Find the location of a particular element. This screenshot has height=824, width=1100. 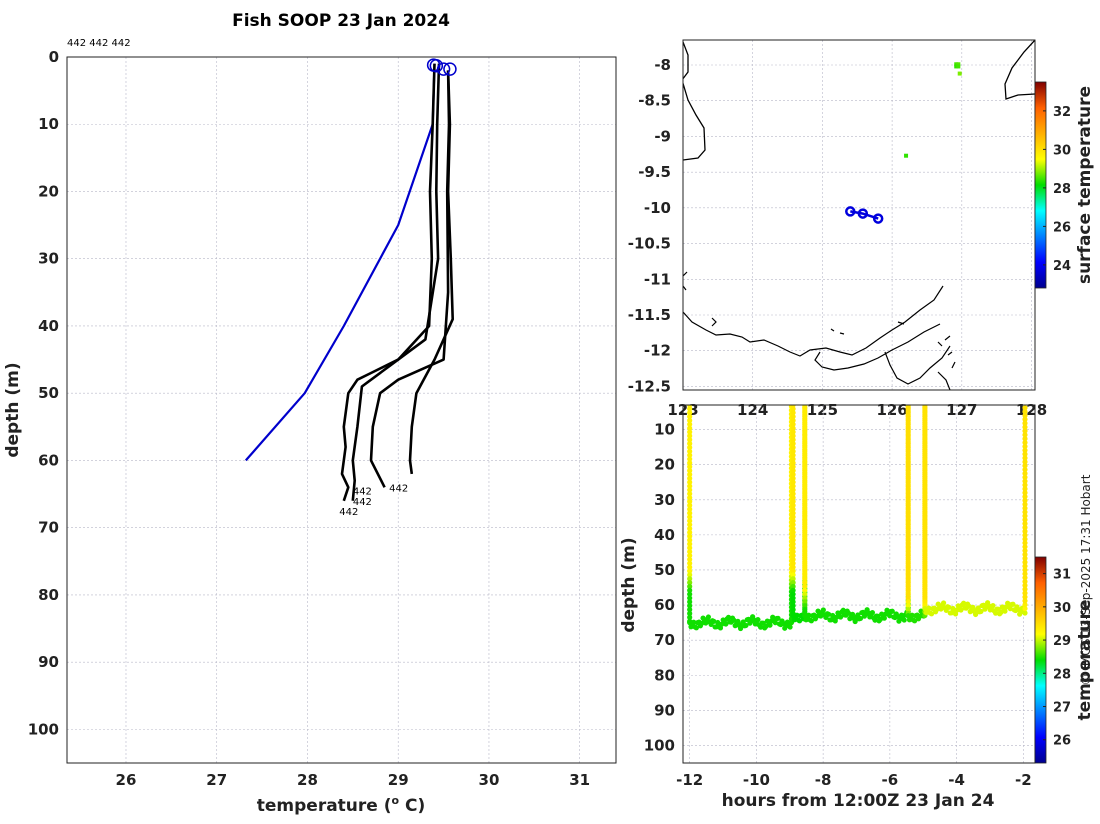

time-x-tick-label: -10 is located at coordinates (756, 780).